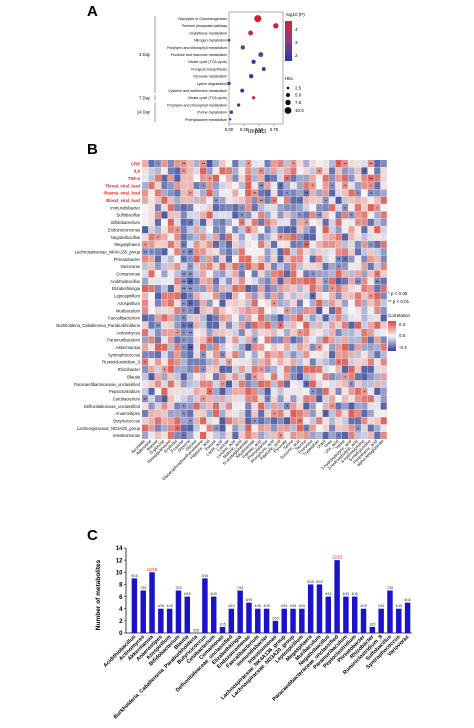 Image resolution: width=474 pixels, height=728 pixels. I want to click on bar, so click(372, 629).